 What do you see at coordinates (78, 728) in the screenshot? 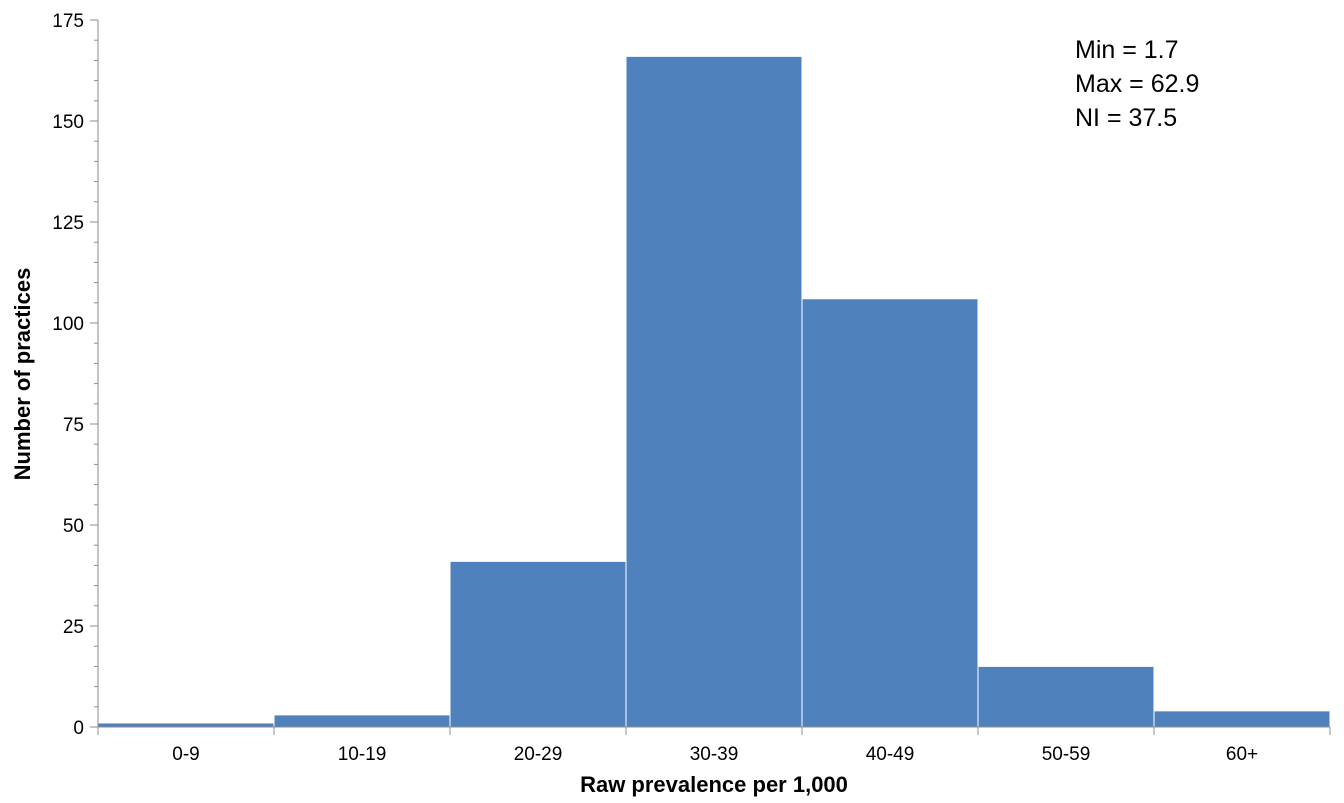
I see `y-tick-label-0: 0` at bounding box center [78, 728].